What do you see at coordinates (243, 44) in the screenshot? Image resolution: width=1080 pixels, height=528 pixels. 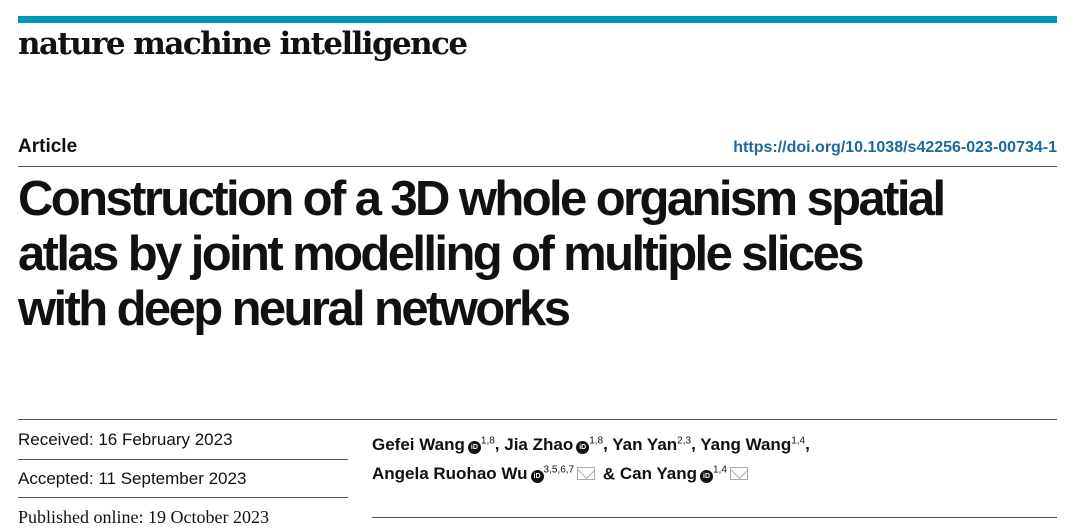 I see `journal-name: nature machine intelligence` at bounding box center [243, 44].